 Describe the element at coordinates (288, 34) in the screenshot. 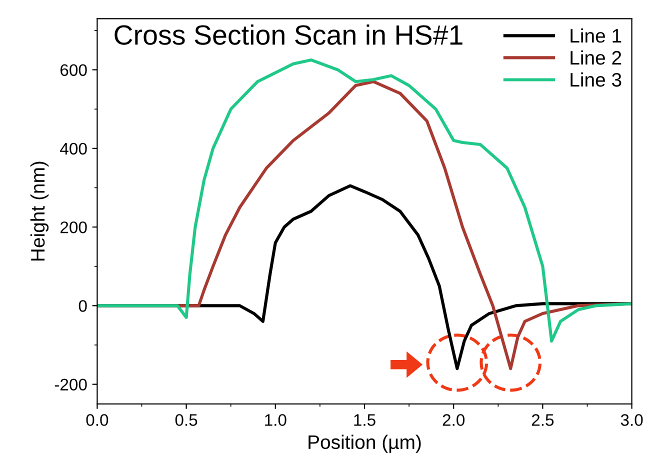

I see `chart-title: Cross Section Scan in HS#1` at that location.